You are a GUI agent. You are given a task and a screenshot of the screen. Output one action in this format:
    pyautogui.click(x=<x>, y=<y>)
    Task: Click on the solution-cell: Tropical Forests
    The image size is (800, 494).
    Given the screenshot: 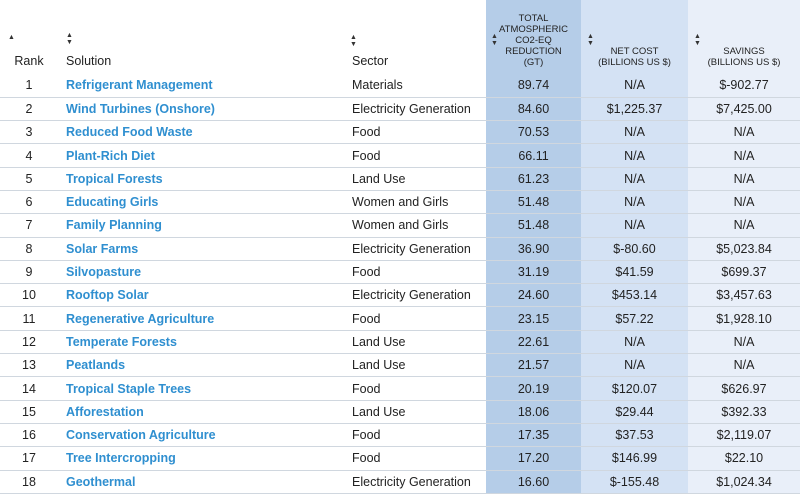 What is the action you would take?
    pyautogui.click(x=203, y=179)
    